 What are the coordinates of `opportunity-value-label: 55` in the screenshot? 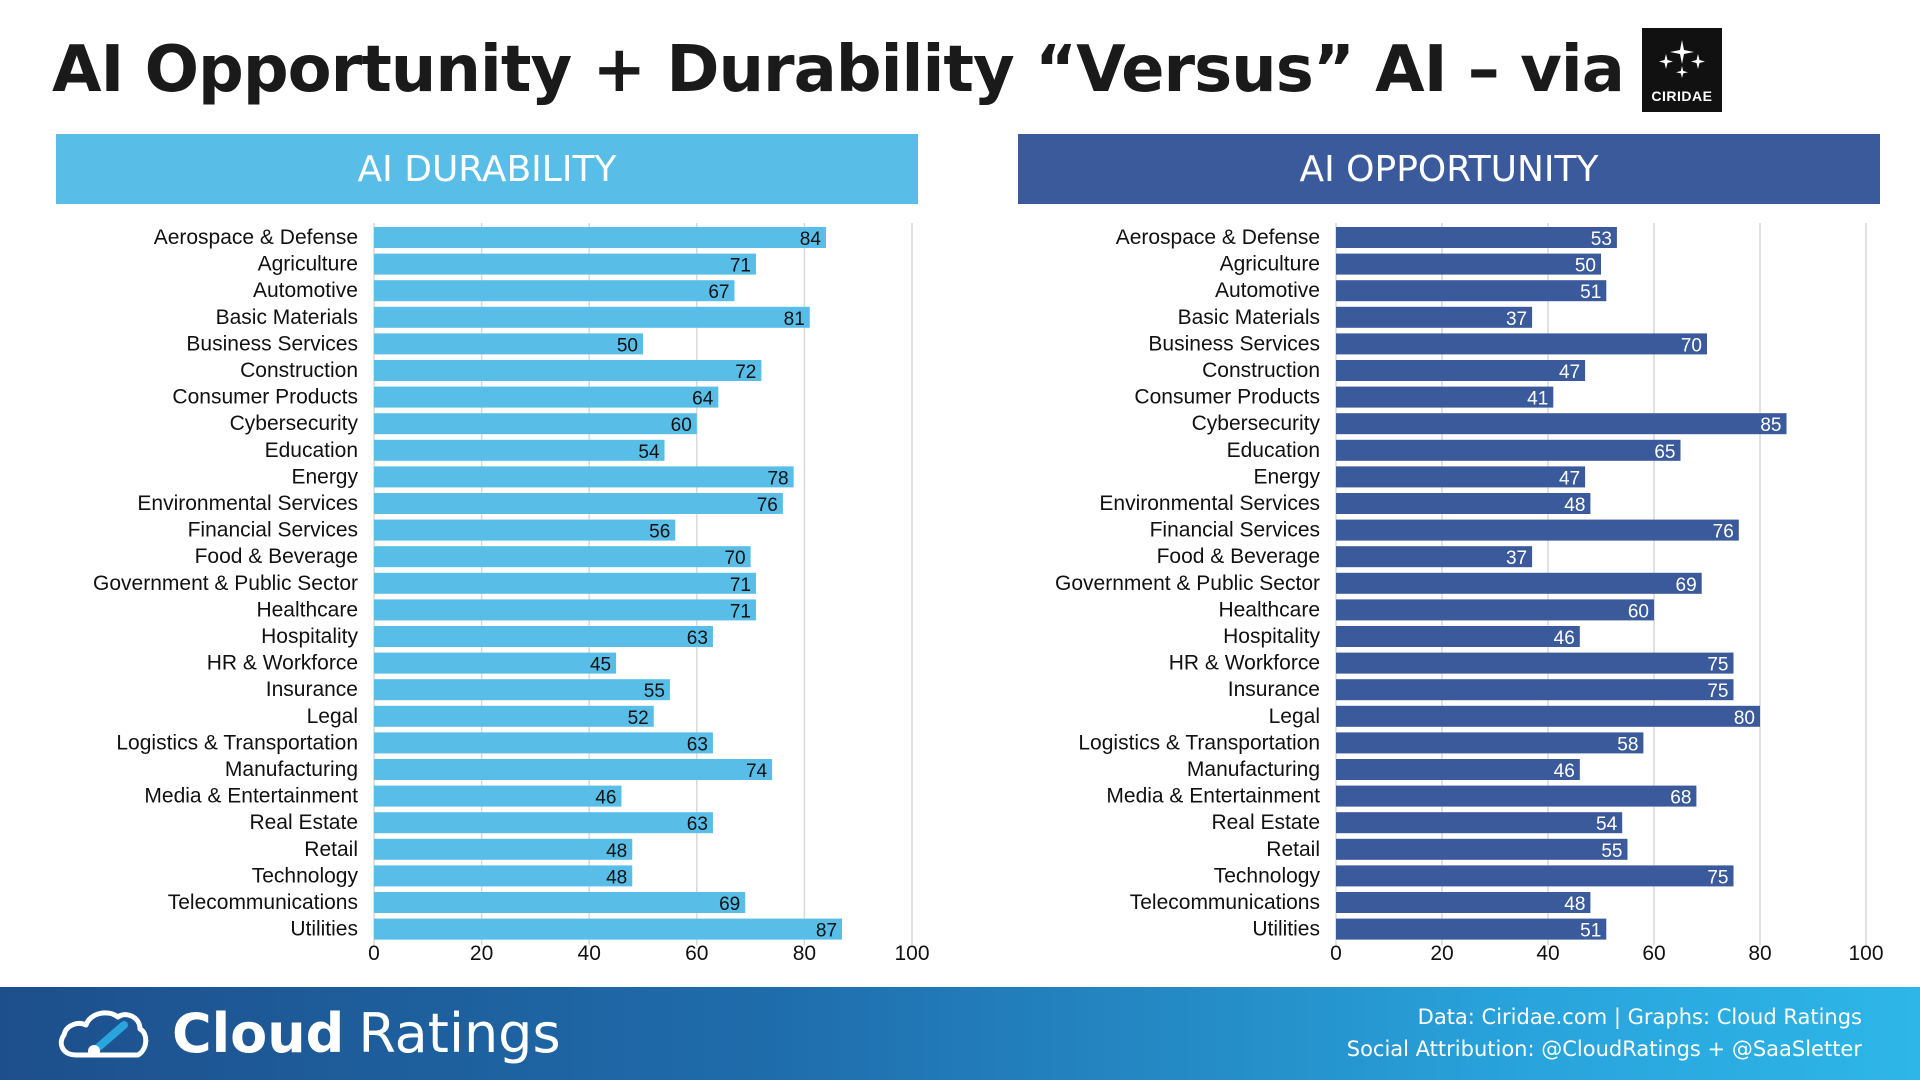 It's located at (1611, 851).